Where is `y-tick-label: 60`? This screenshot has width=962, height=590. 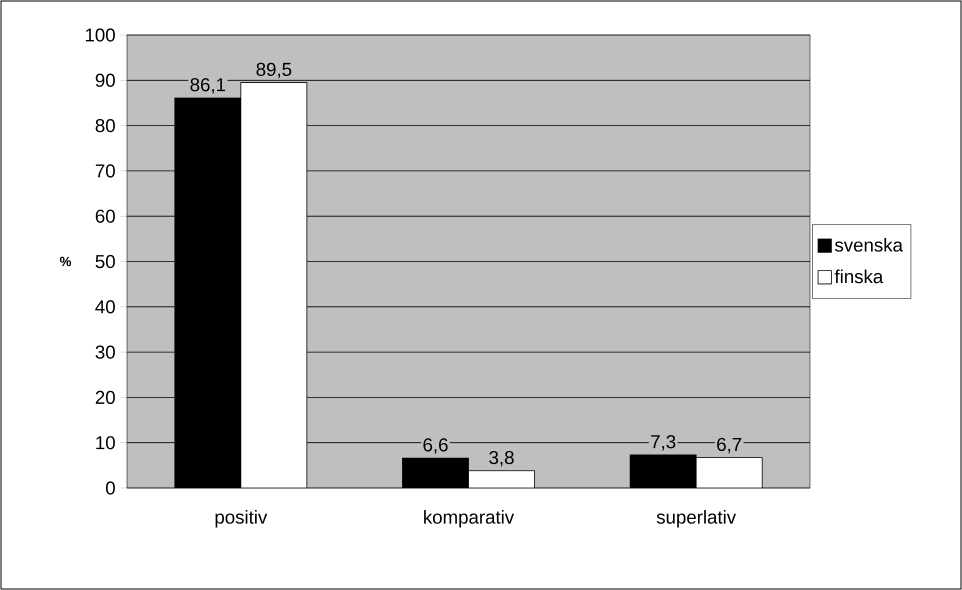 y-tick-label: 60 is located at coordinates (105, 216).